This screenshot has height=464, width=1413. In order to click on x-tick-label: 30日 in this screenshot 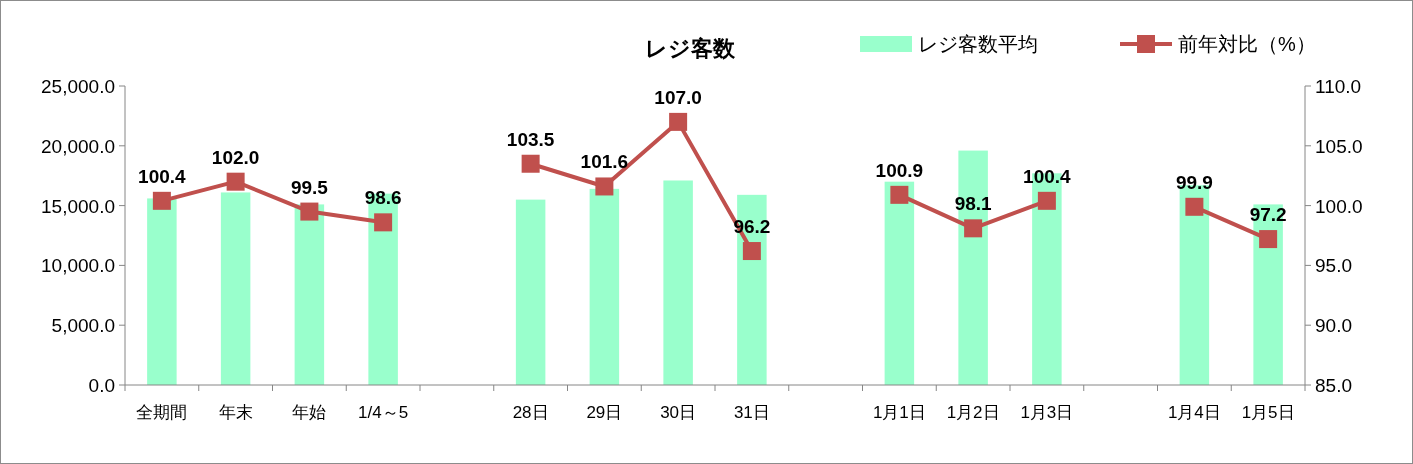, I will do `click(678, 412)`.